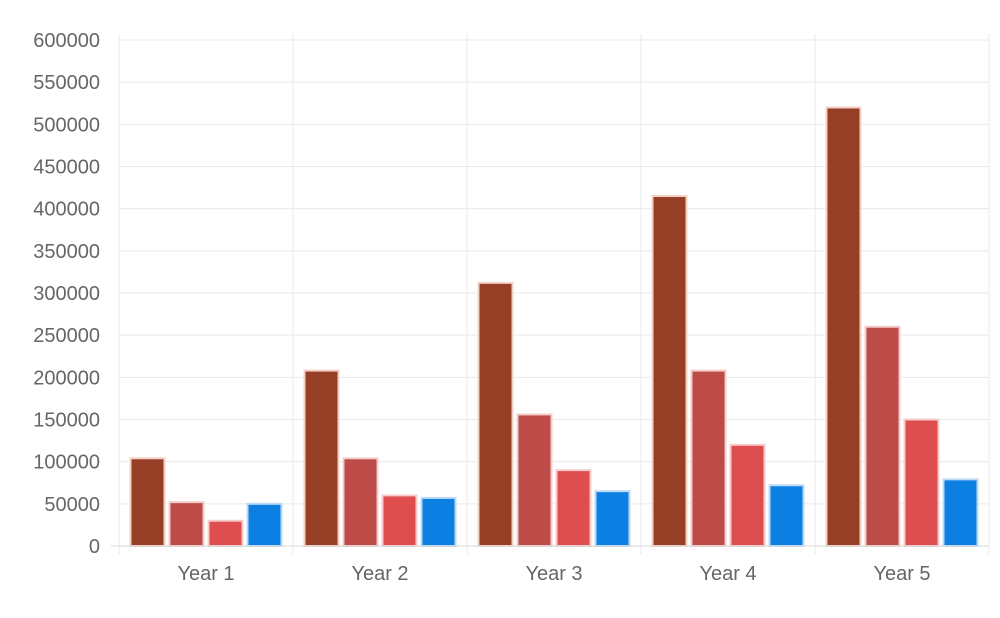 The image size is (1000, 618). I want to click on x-tick-label: Year 3, so click(553, 574).